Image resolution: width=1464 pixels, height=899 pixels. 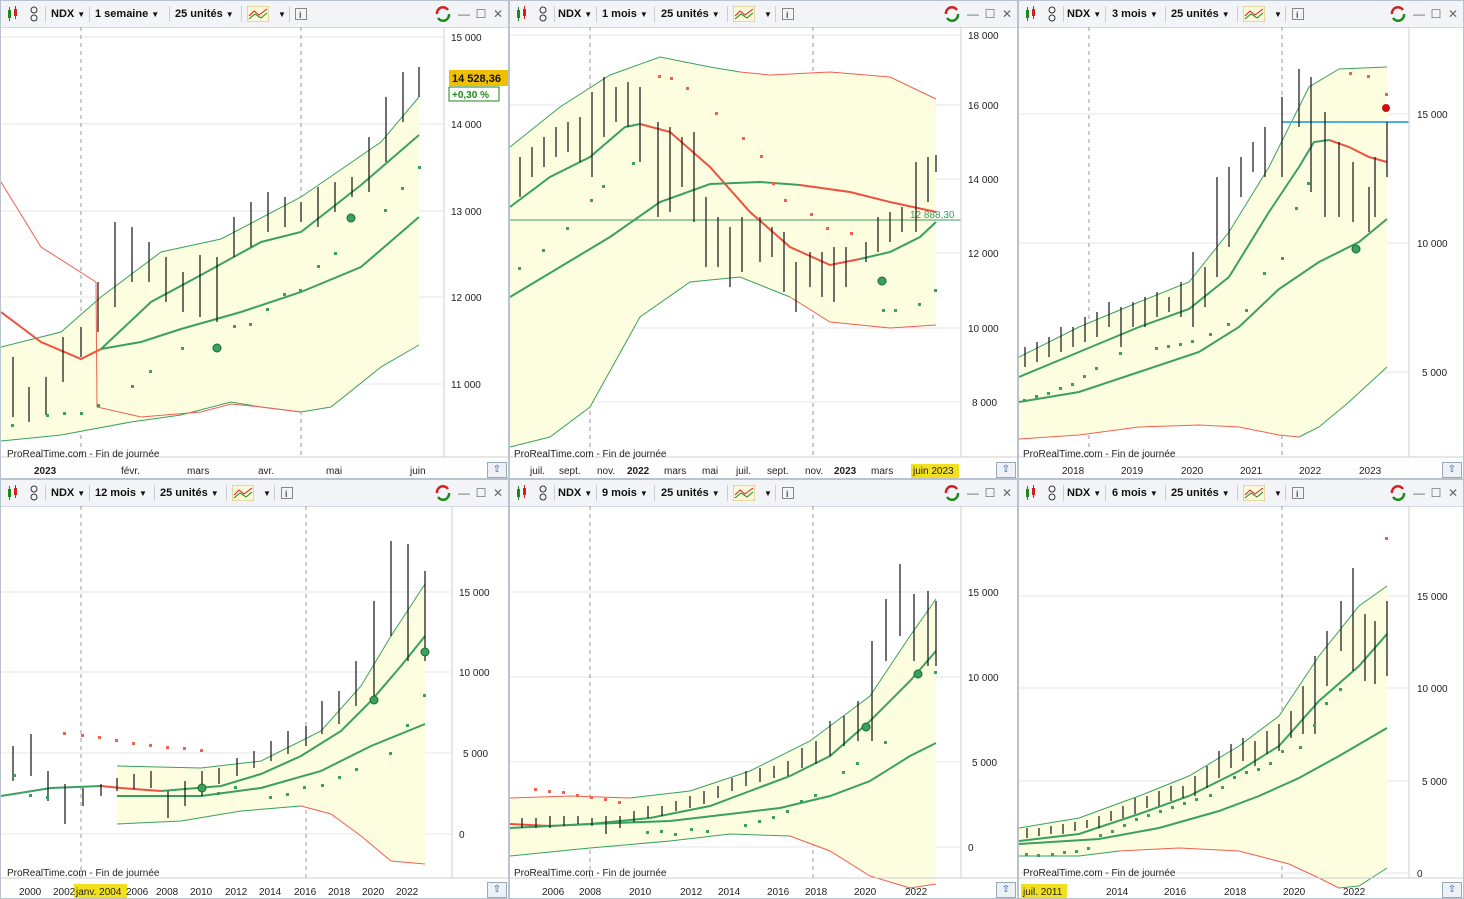 I want to click on bollinger-band-area, so click(x=271, y=724).